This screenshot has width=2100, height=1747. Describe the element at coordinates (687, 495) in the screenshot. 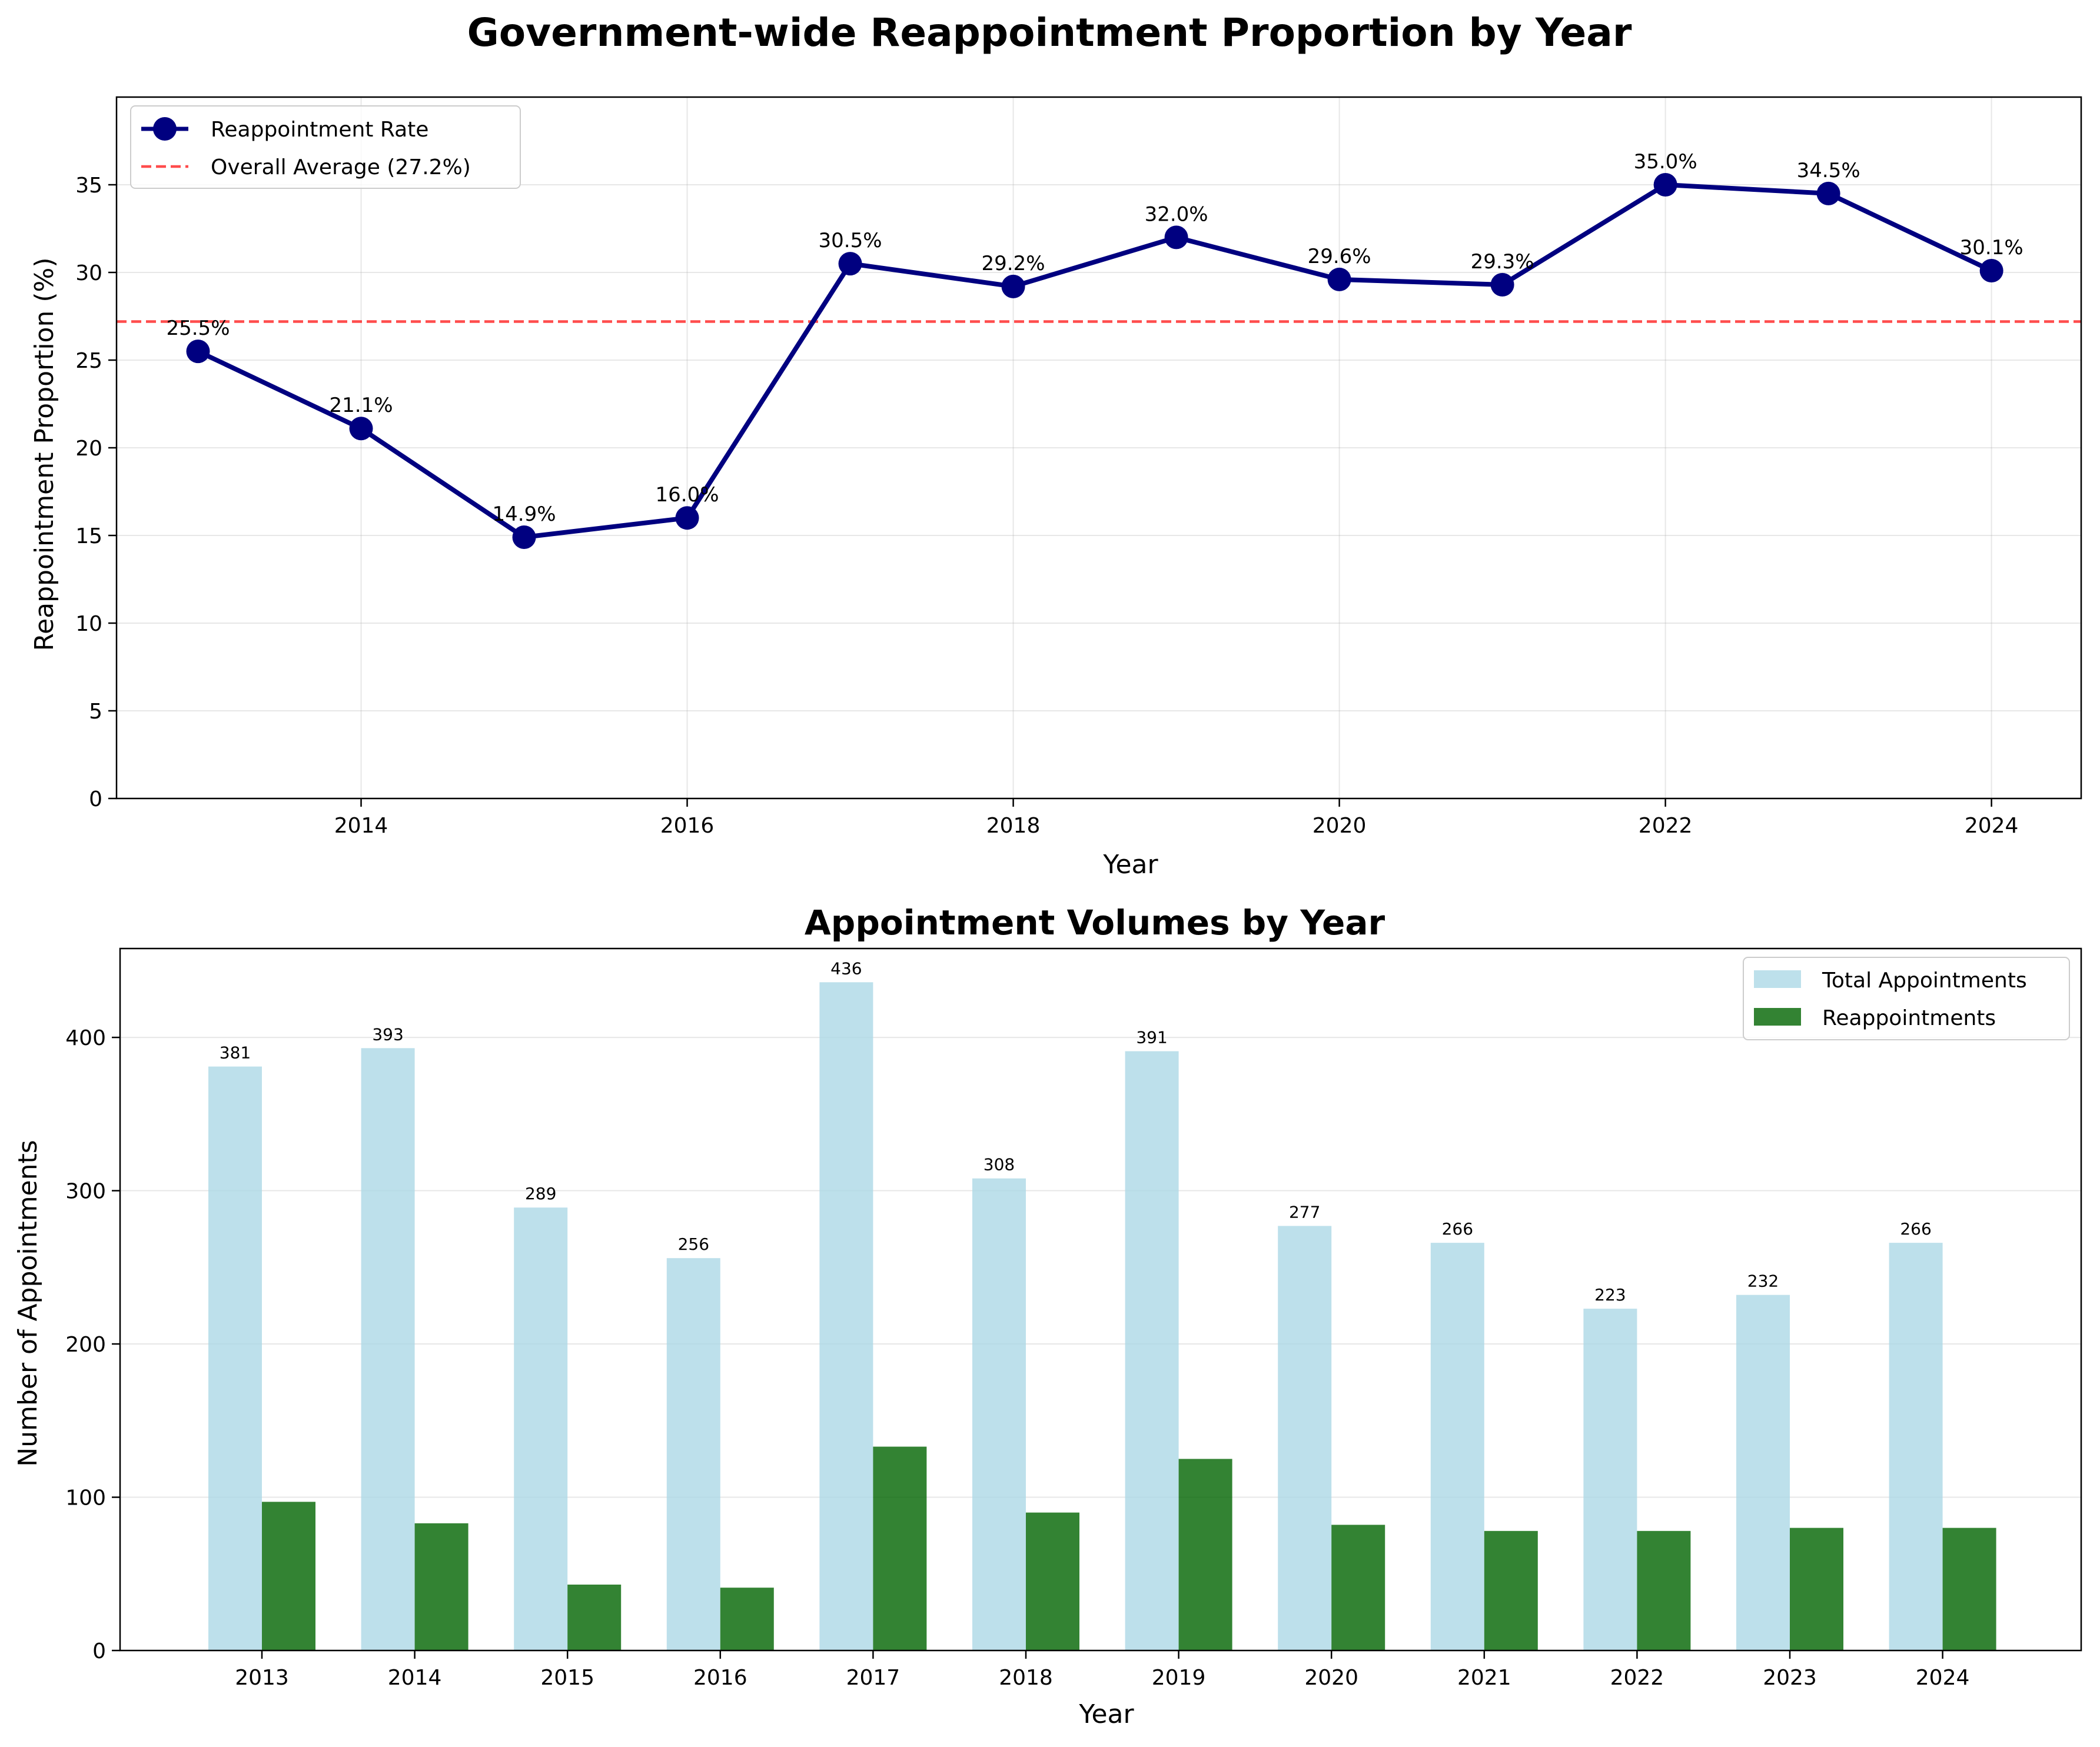

I see `rate-label-2016: 16.0%` at that location.